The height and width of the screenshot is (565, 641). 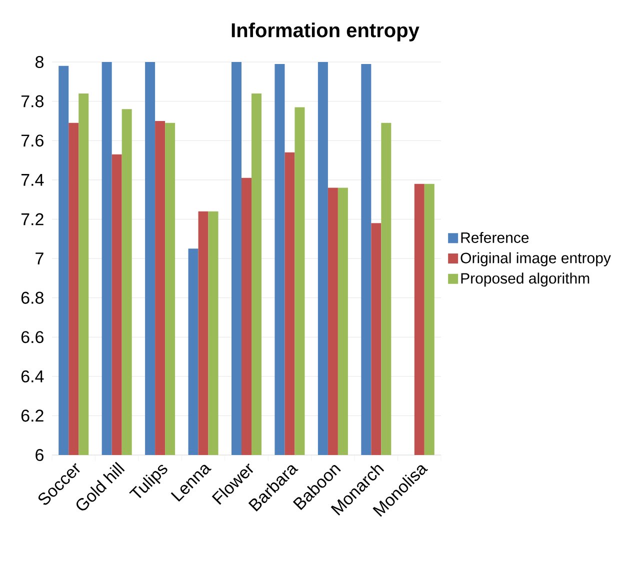 What do you see at coordinates (32, 219) in the screenshot?
I see `y-tick-label: 7.2` at bounding box center [32, 219].